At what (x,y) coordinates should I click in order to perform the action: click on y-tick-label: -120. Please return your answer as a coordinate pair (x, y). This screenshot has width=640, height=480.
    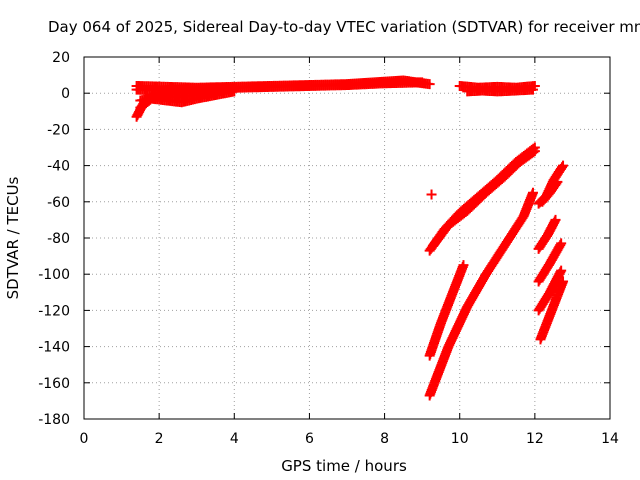
    Looking at the image, I should click on (54, 311).